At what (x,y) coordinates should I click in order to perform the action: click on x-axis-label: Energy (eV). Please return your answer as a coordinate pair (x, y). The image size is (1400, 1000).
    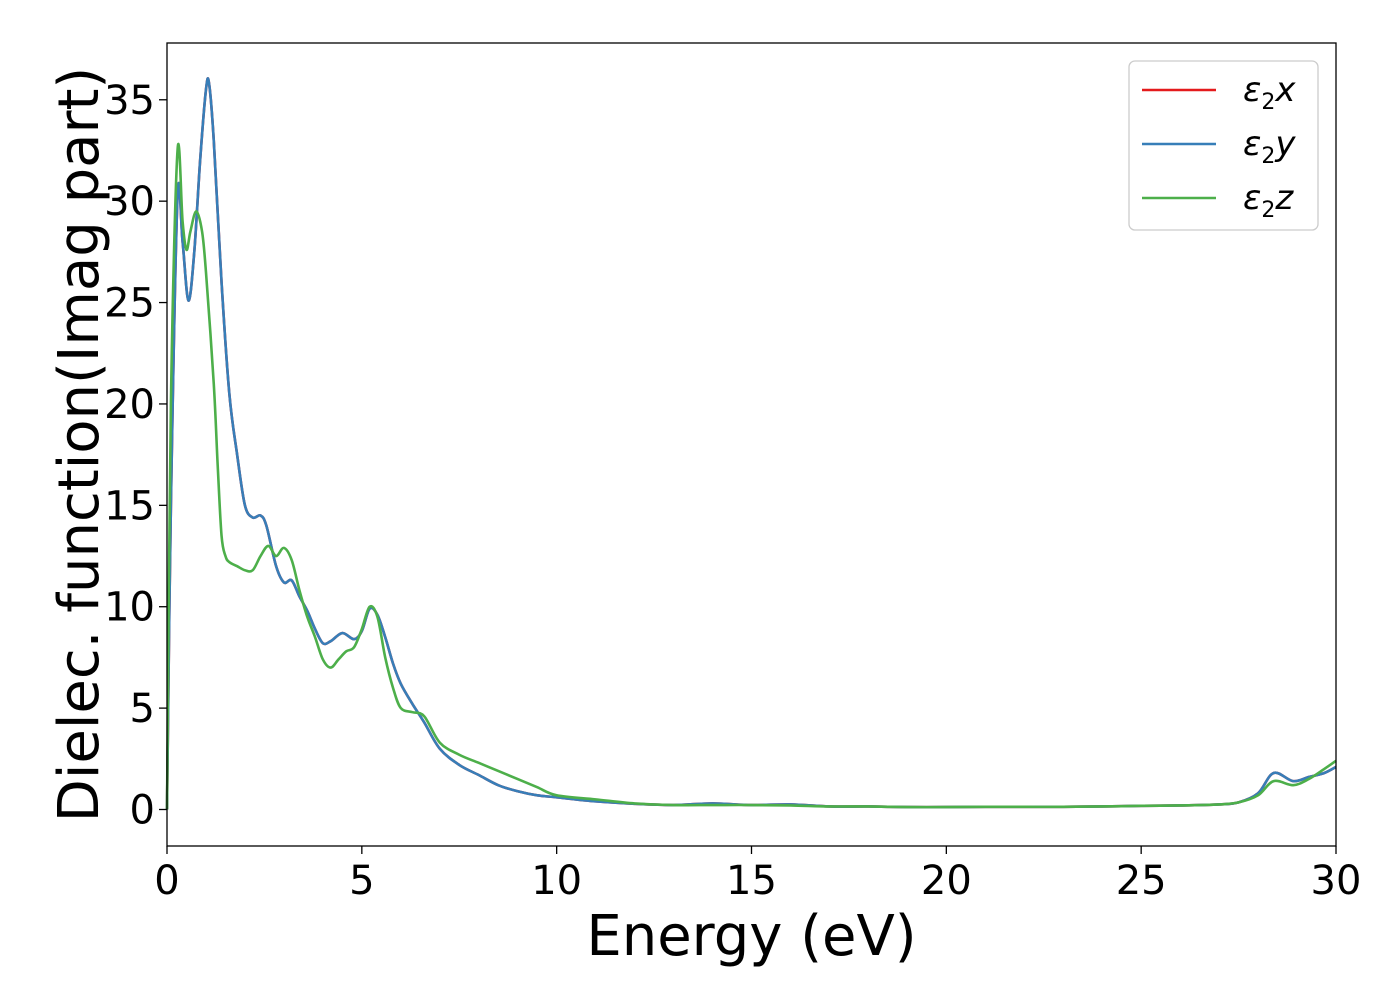
    Looking at the image, I should click on (751, 936).